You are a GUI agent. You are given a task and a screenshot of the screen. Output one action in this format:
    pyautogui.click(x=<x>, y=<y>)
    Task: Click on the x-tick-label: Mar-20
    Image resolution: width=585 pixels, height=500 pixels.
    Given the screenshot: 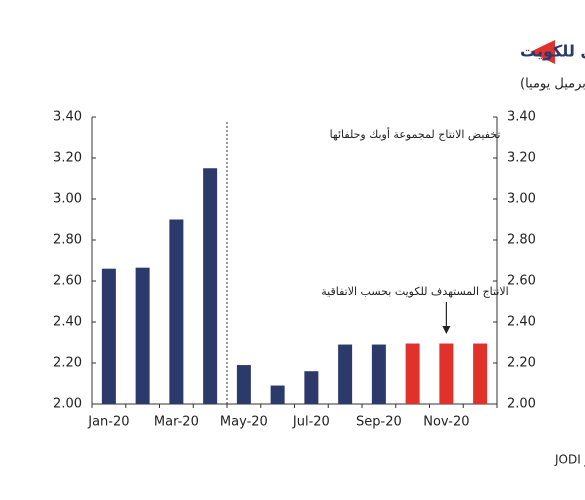 What is the action you would take?
    pyautogui.click(x=176, y=422)
    